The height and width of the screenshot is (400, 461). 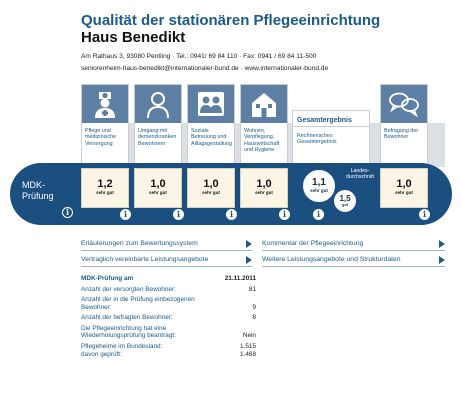 What do you see at coordinates (168, 347) in the screenshot?
I see `fact-row: Pflegeheime im Bundesland: 1.515` at bounding box center [168, 347].